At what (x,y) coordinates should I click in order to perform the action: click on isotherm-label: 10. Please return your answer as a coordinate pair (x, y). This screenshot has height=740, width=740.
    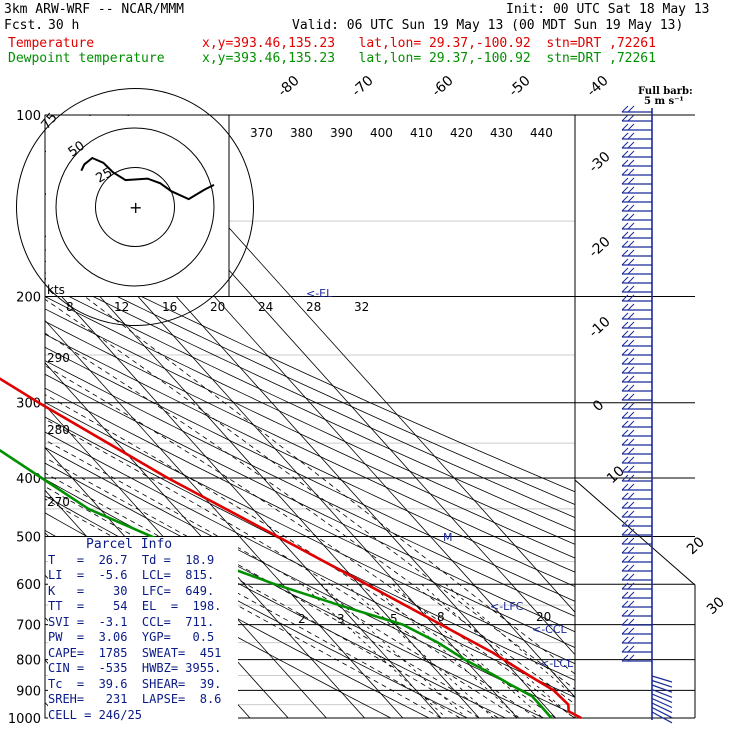
    Looking at the image, I should click on (616, 475).